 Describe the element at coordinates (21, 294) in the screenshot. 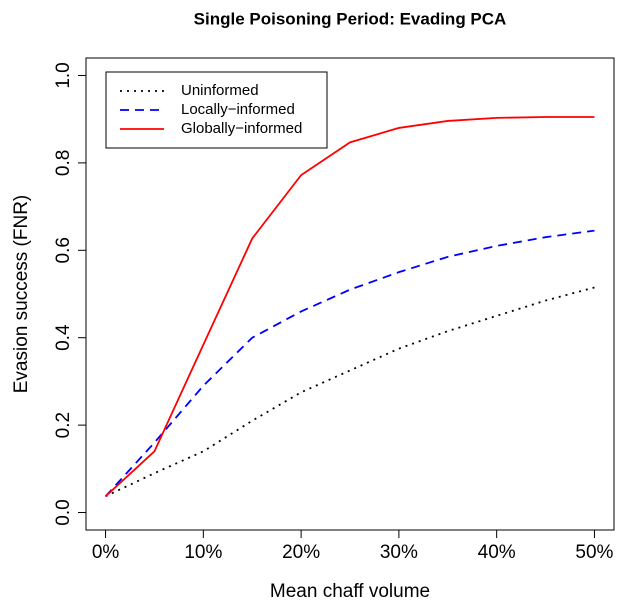

I see `y-axis-label: Evasion success (FNR)` at that location.